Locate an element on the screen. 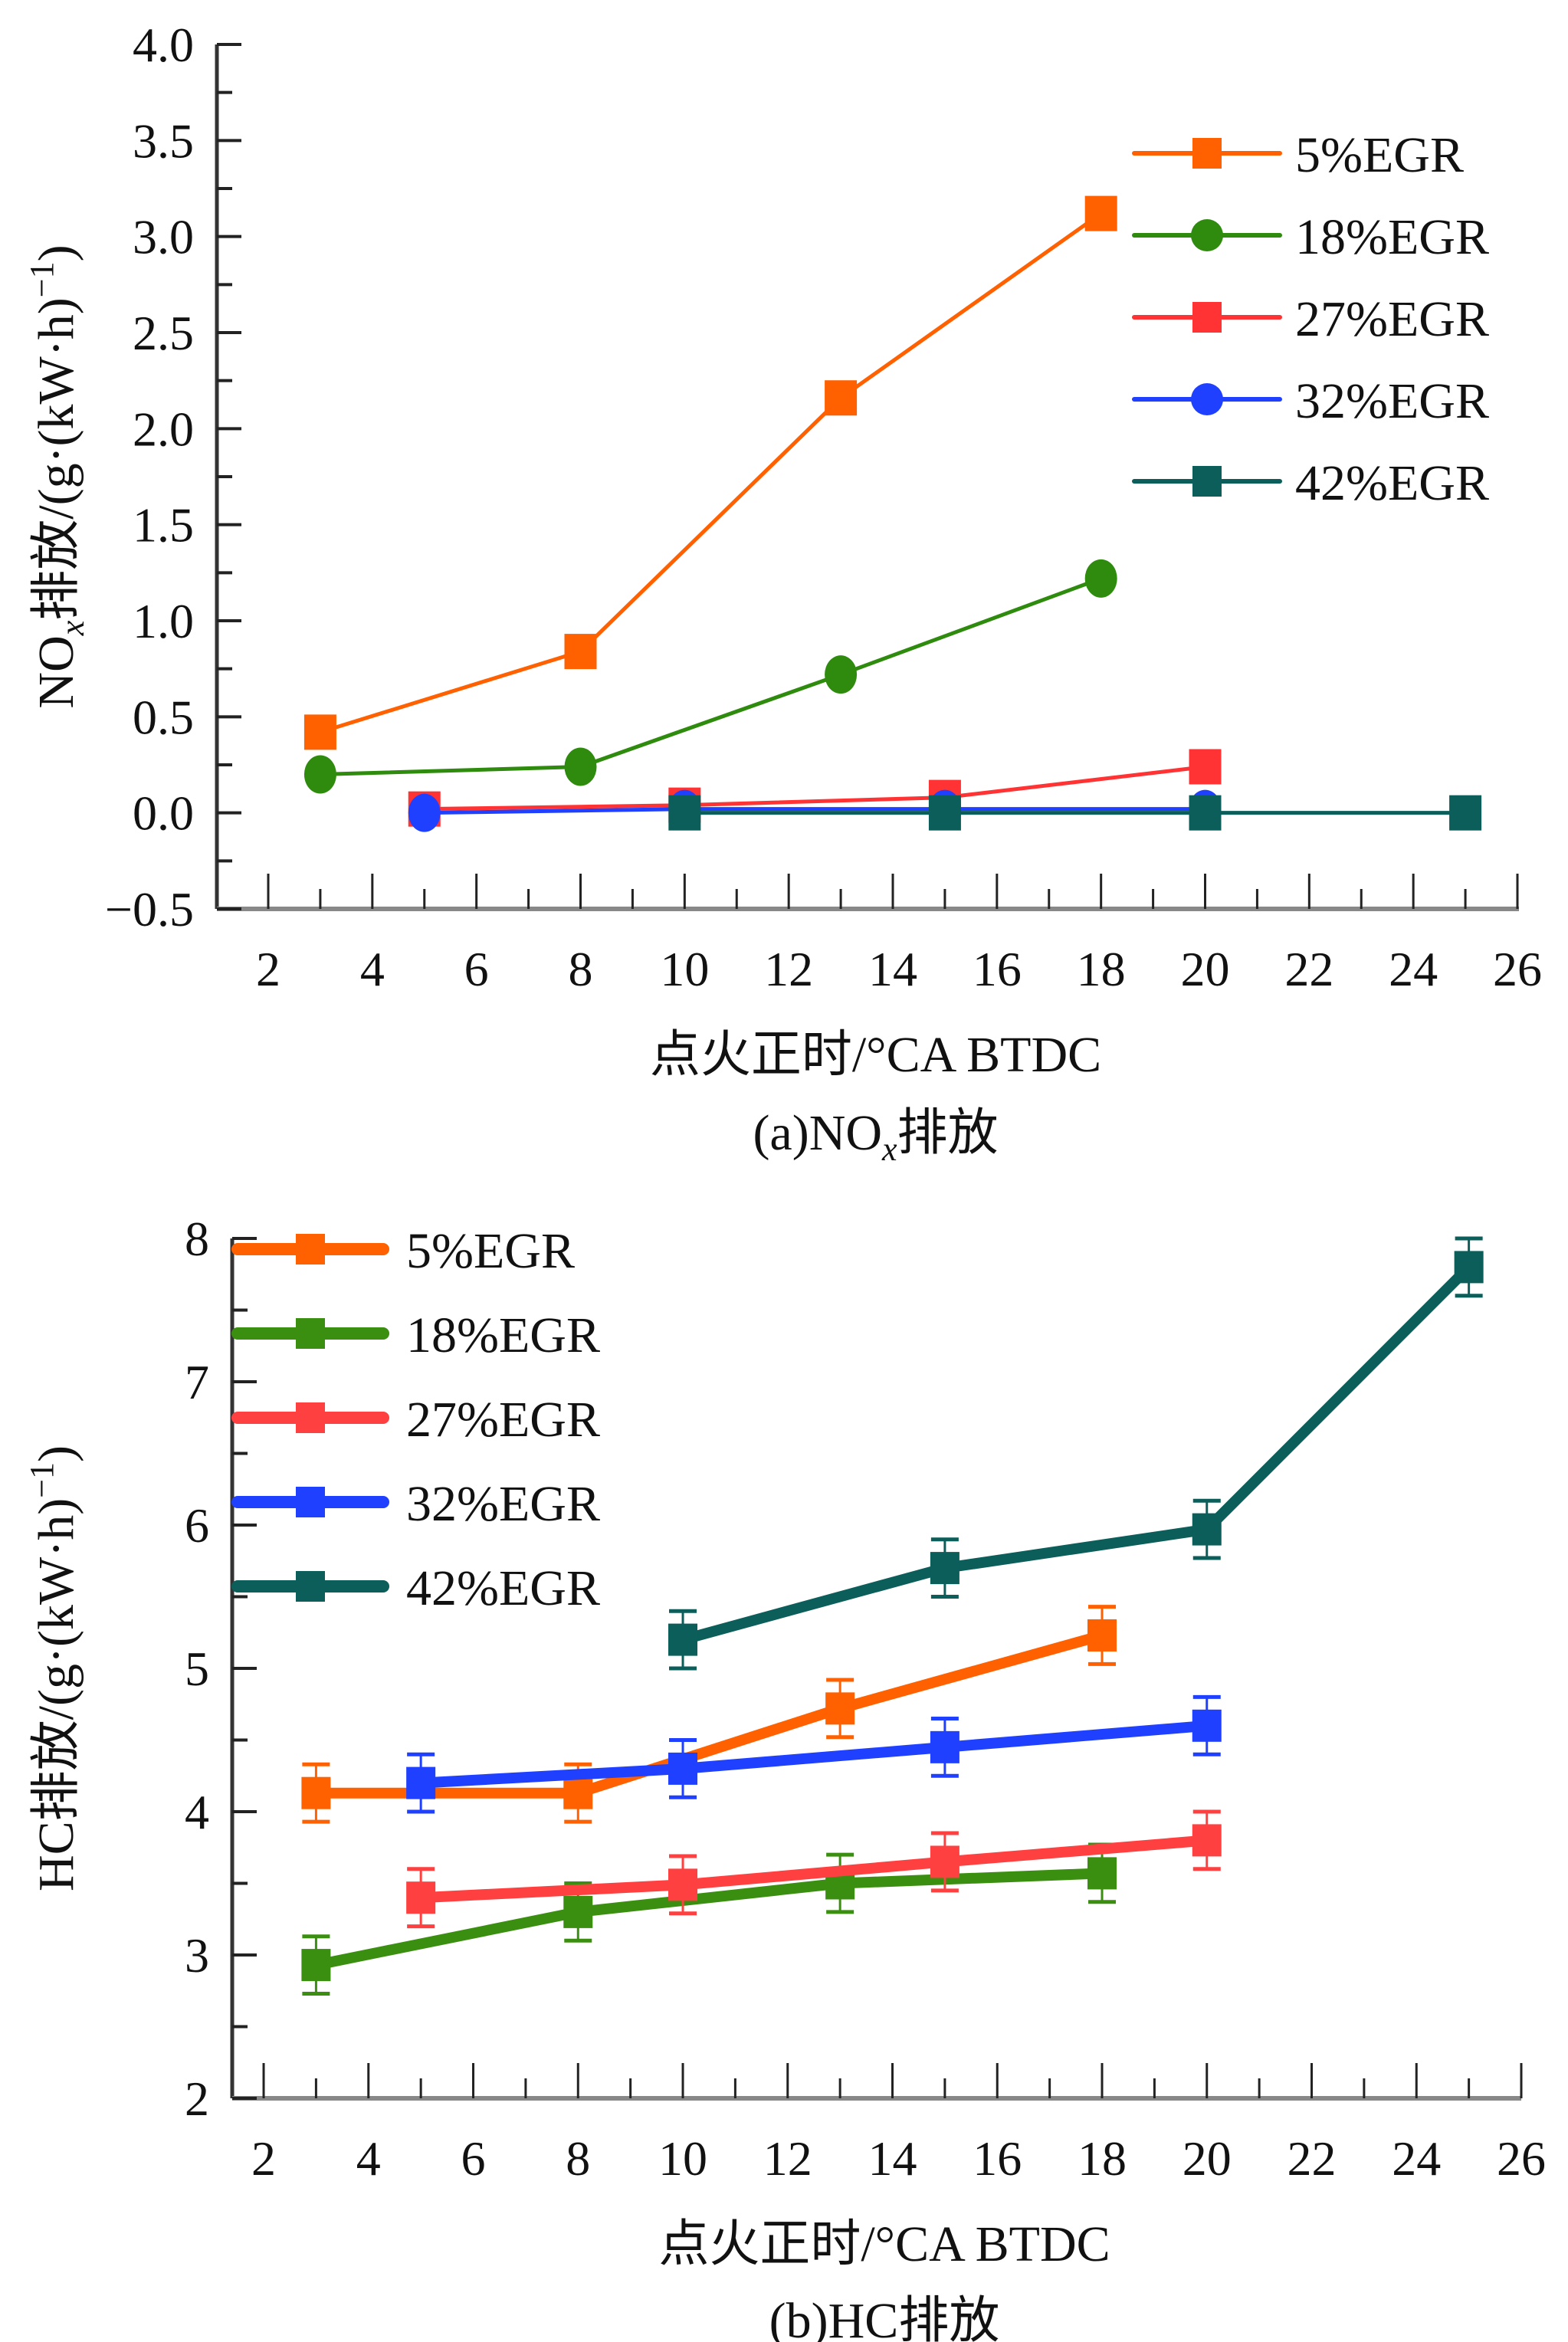  y-tick-label: 1.0 is located at coordinates (163, 621).